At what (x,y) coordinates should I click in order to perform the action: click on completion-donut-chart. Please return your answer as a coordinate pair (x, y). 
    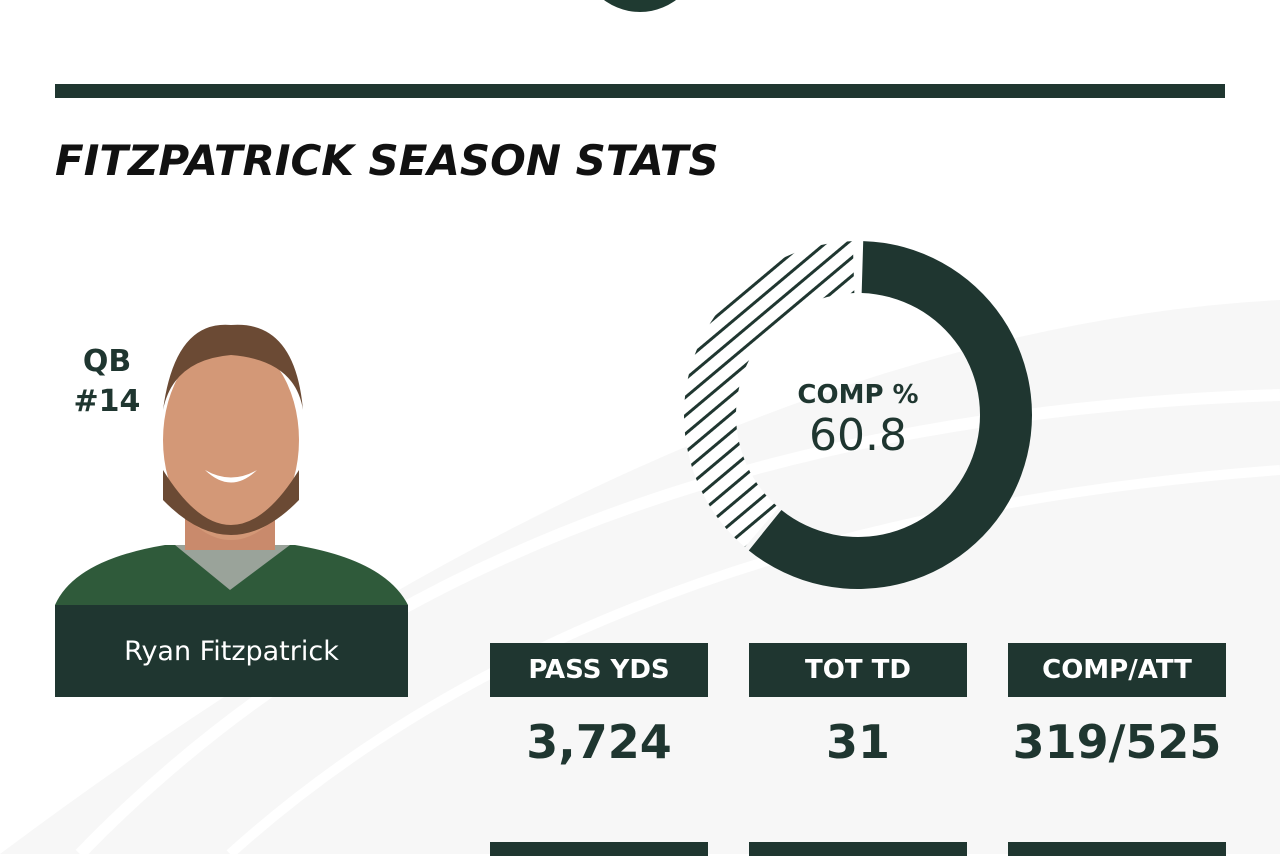
    Looking at the image, I should click on (858, 415).